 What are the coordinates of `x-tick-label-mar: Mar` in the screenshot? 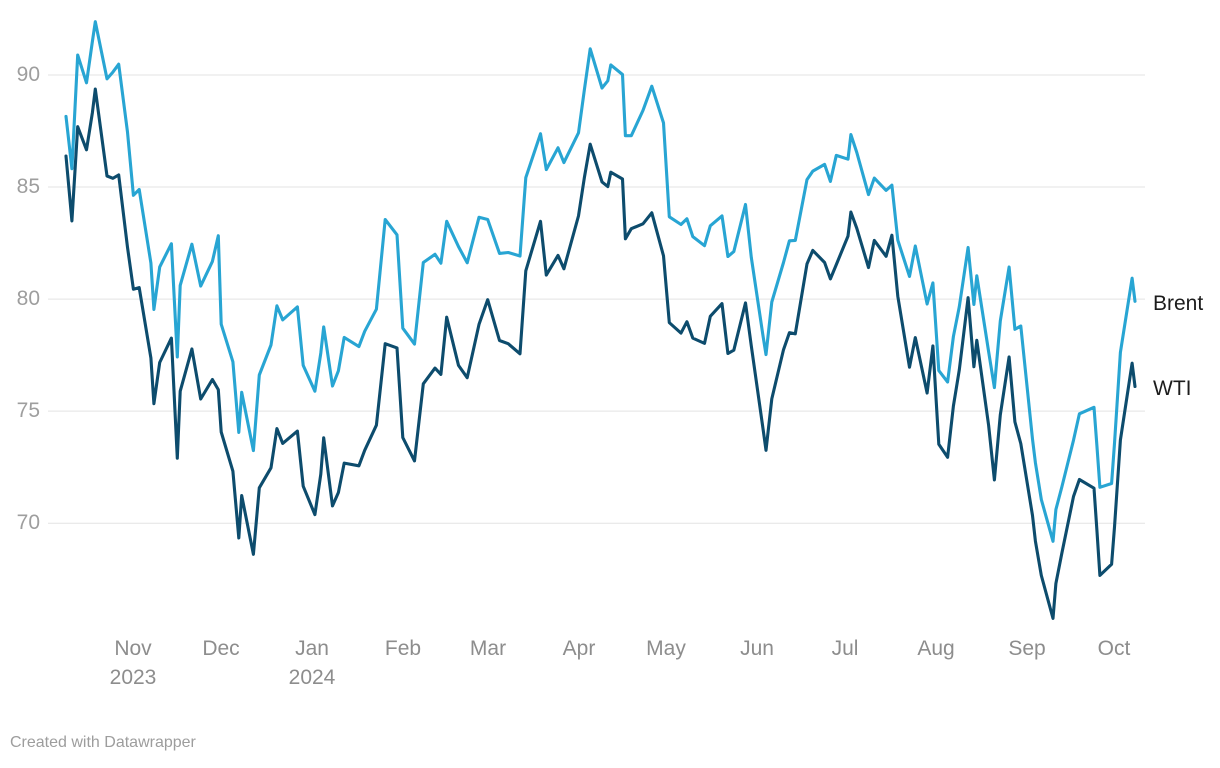 It's located at (488, 648).